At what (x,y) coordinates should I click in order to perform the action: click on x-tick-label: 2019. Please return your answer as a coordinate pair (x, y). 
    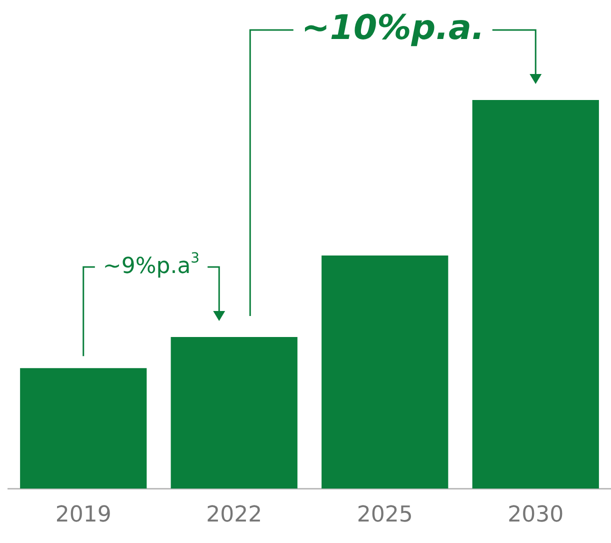
    Looking at the image, I should click on (83, 515).